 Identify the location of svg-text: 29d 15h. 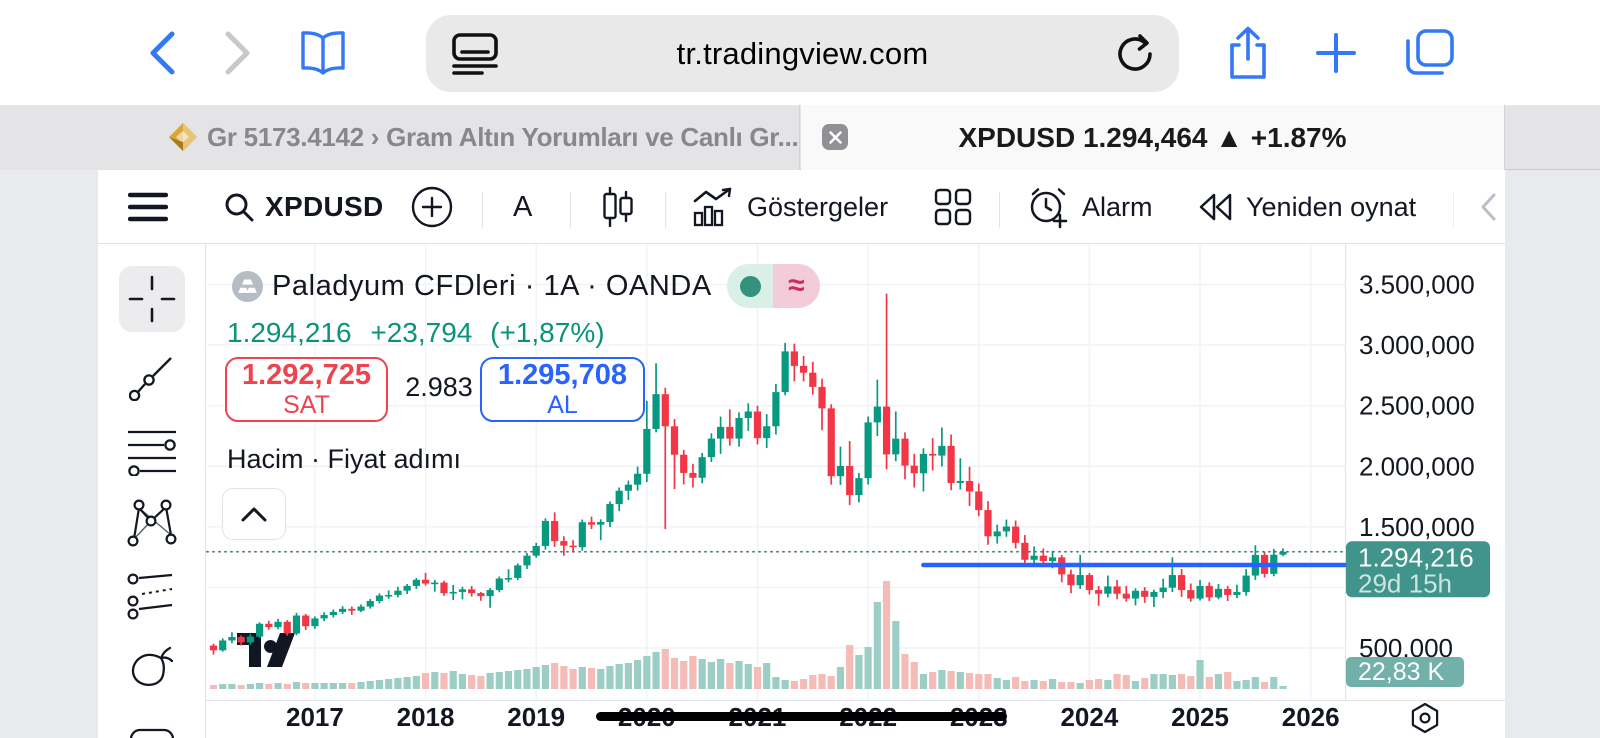
(1405, 583).